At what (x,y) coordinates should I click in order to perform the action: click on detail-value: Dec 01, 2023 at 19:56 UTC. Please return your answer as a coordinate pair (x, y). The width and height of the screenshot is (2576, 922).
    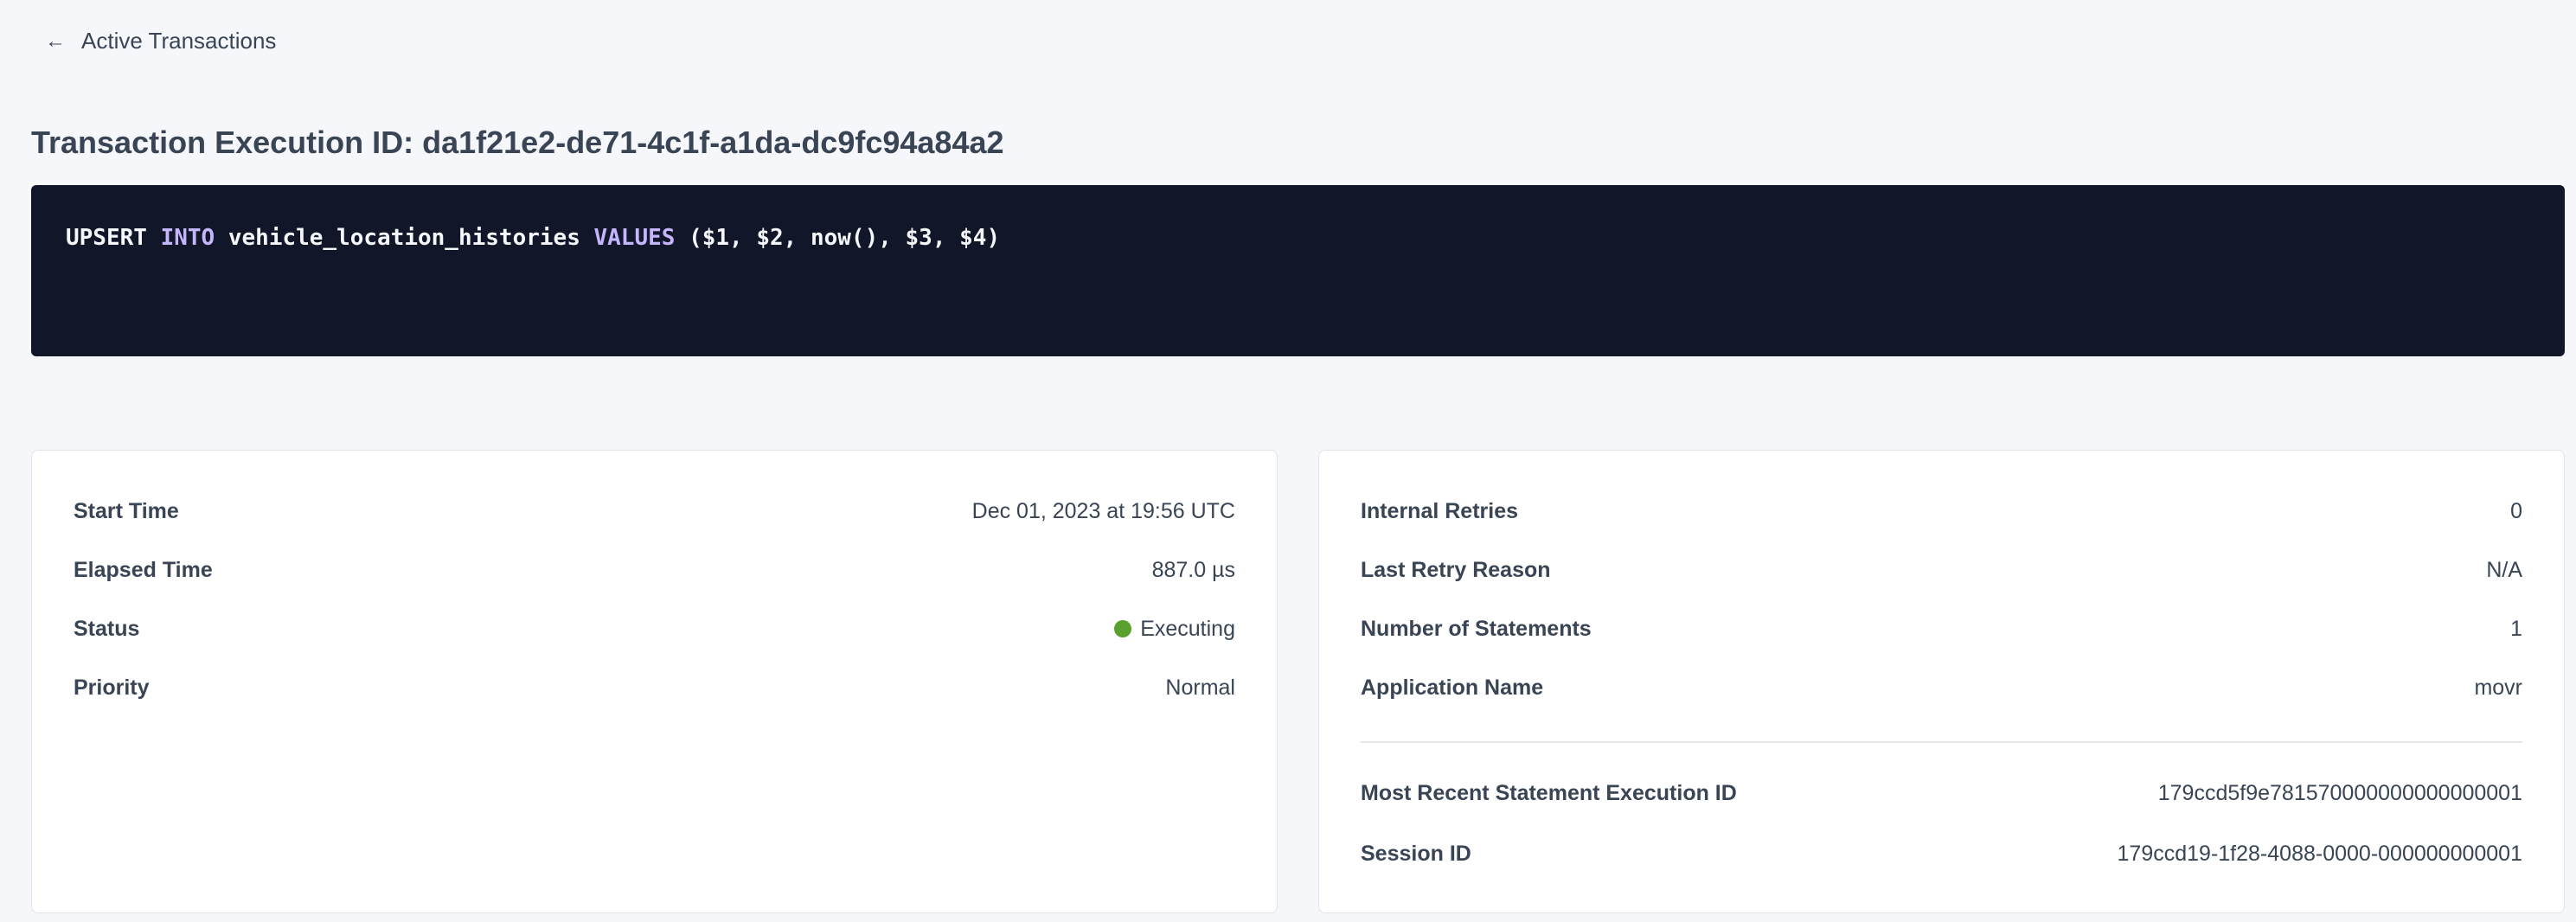
    Looking at the image, I should click on (1103, 510).